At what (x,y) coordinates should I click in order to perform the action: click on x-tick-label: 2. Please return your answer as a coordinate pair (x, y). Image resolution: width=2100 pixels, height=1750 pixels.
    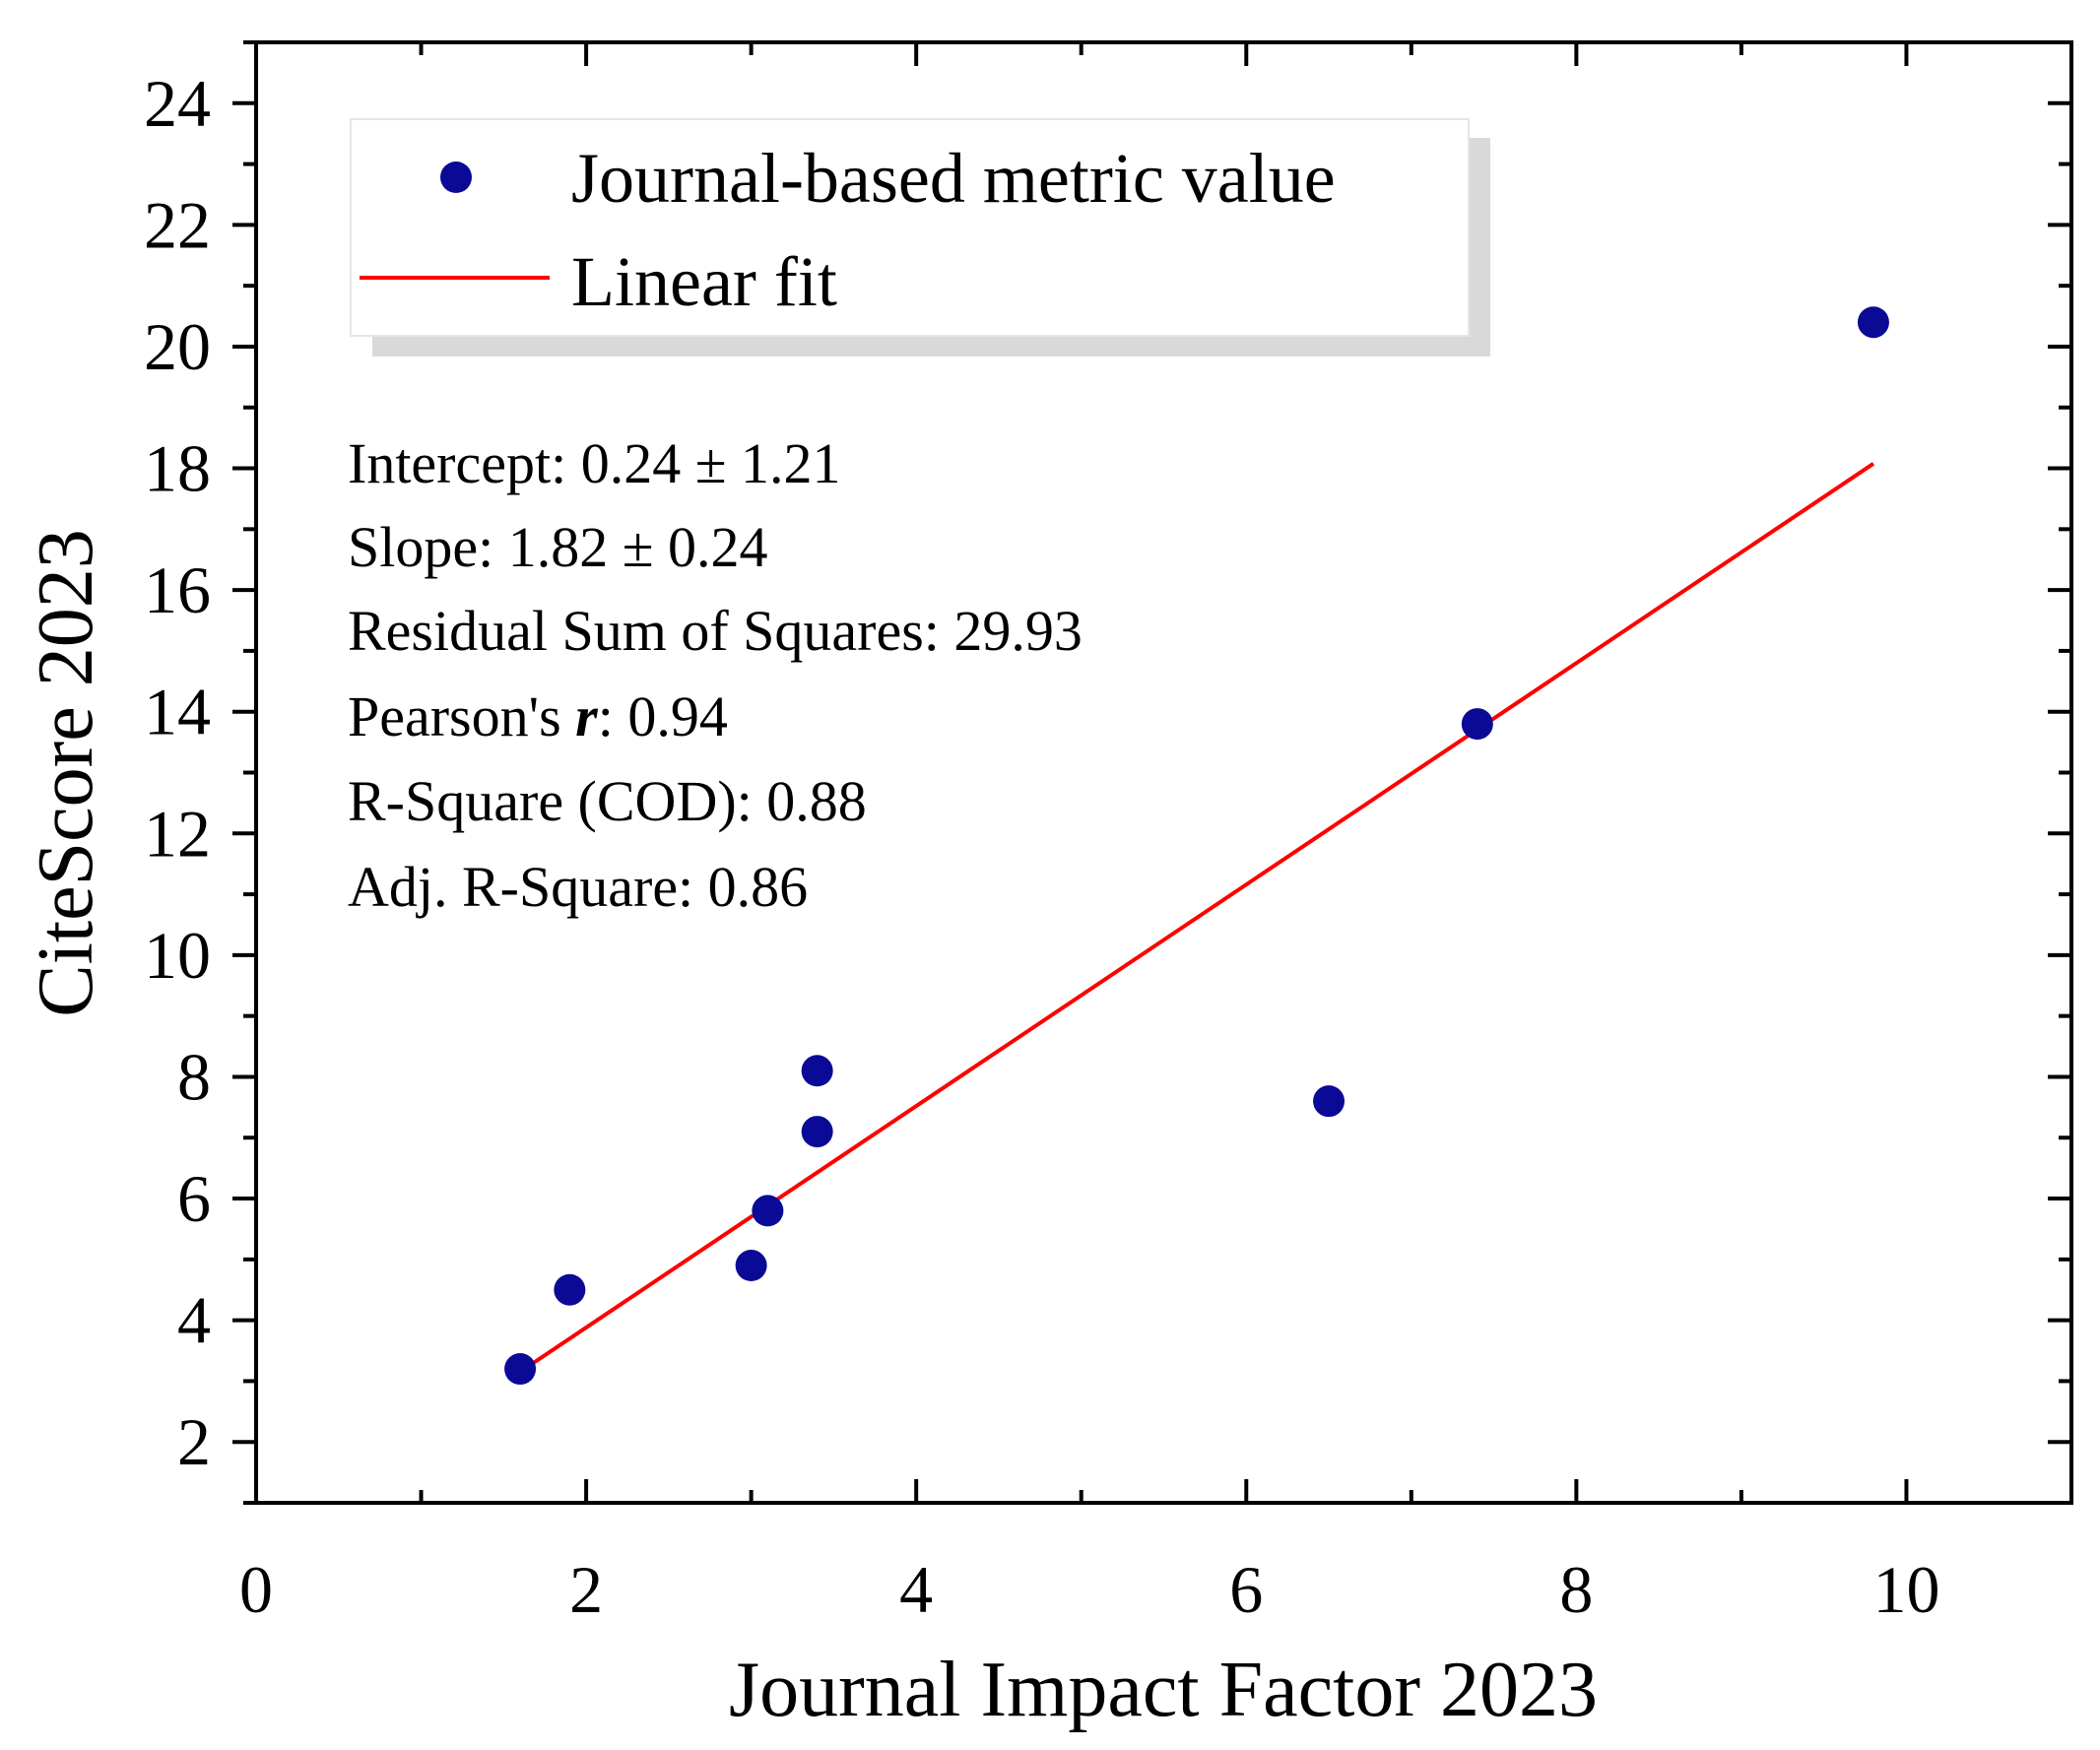
    Looking at the image, I should click on (586, 1589).